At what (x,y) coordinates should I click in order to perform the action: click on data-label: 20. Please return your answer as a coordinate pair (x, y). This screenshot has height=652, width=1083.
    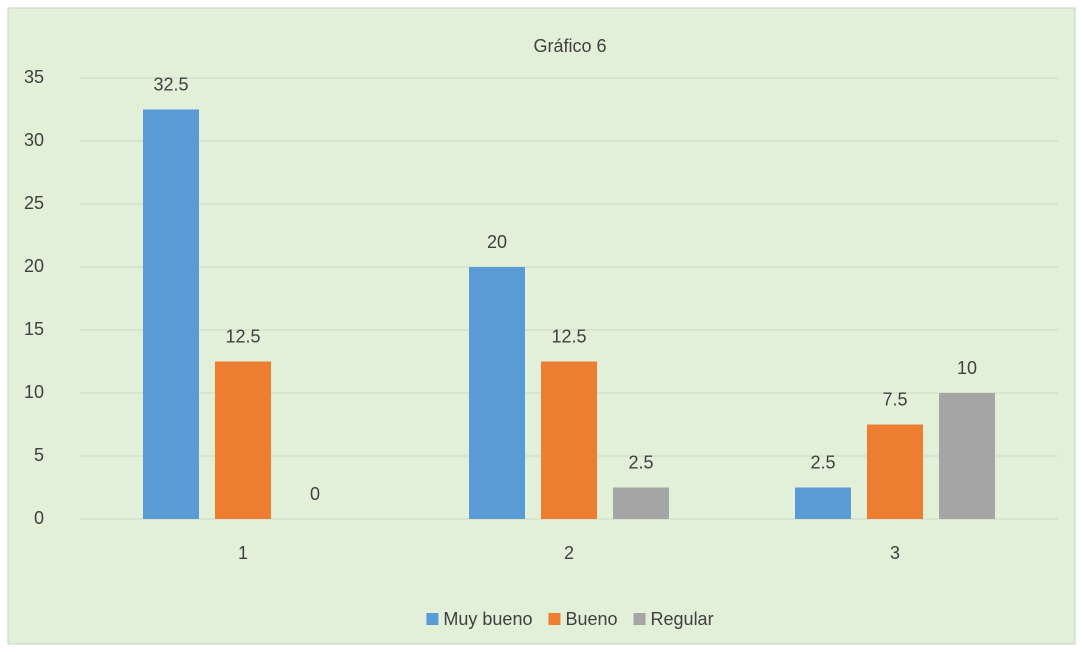
    Looking at the image, I should click on (497, 242).